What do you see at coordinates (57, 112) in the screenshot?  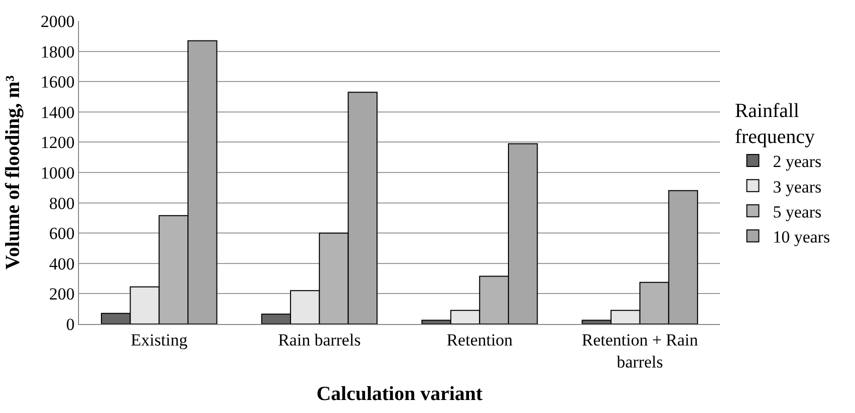 I see `y-tick-label: 1400` at bounding box center [57, 112].